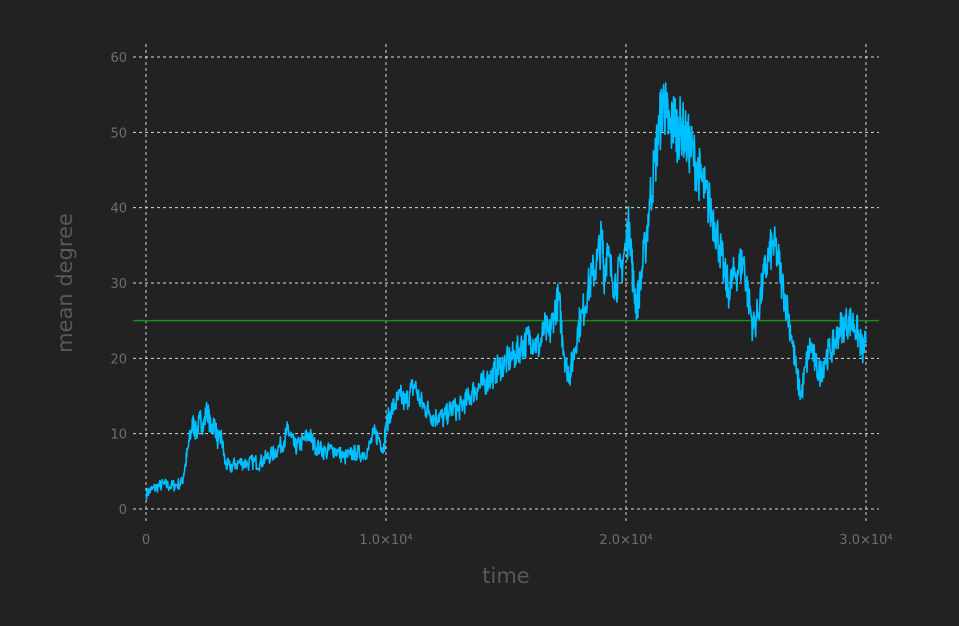 The width and height of the screenshot is (959, 626). I want to click on y-tick-label: 30, so click(118, 284).